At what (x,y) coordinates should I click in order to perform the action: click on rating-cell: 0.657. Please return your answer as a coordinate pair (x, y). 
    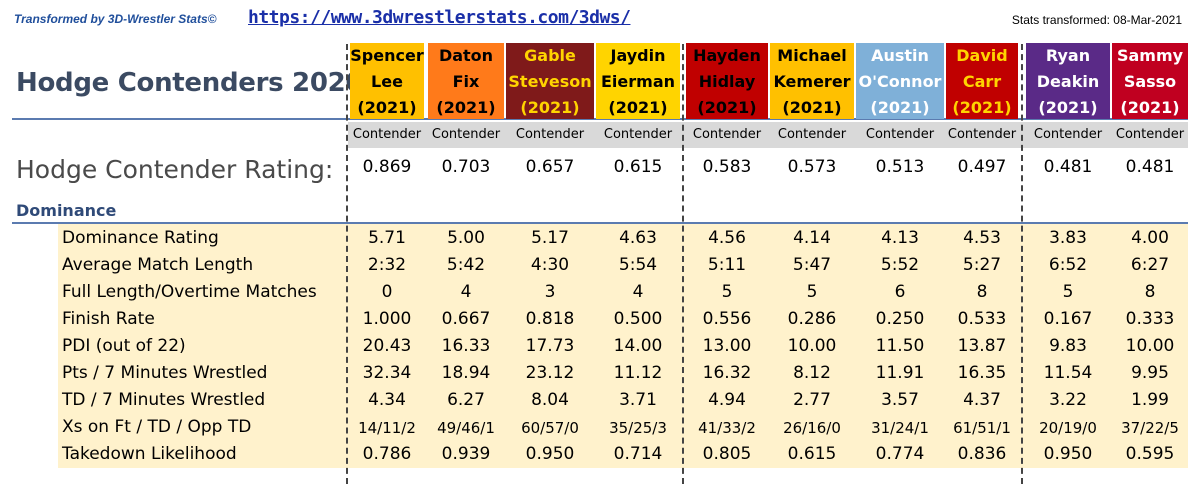
    Looking at the image, I should click on (550, 167).